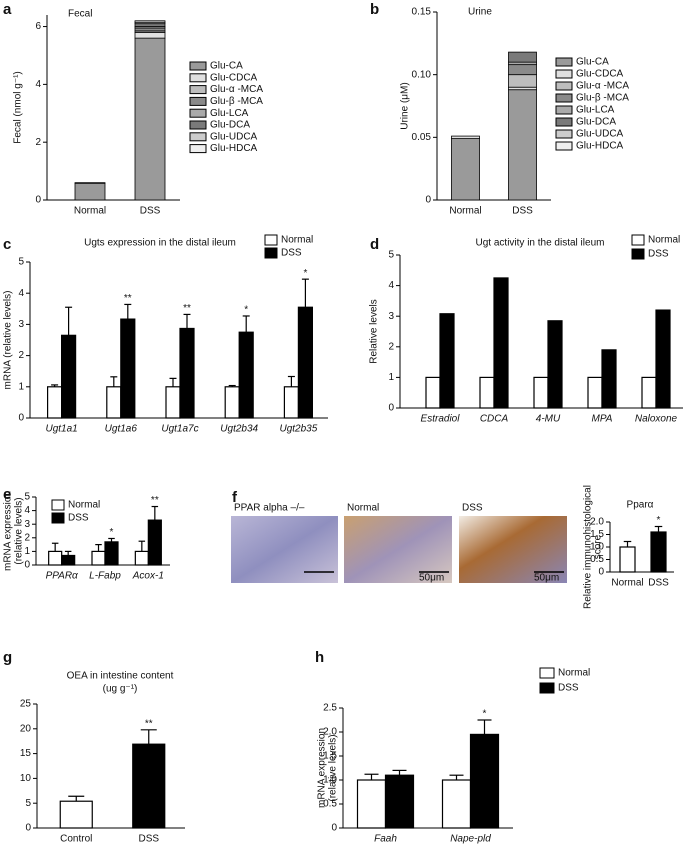 Image resolution: width=685 pixels, height=847 pixels. What do you see at coordinates (330, 708) in the screenshot?
I see `y-tick-label: 2.5` at bounding box center [330, 708].